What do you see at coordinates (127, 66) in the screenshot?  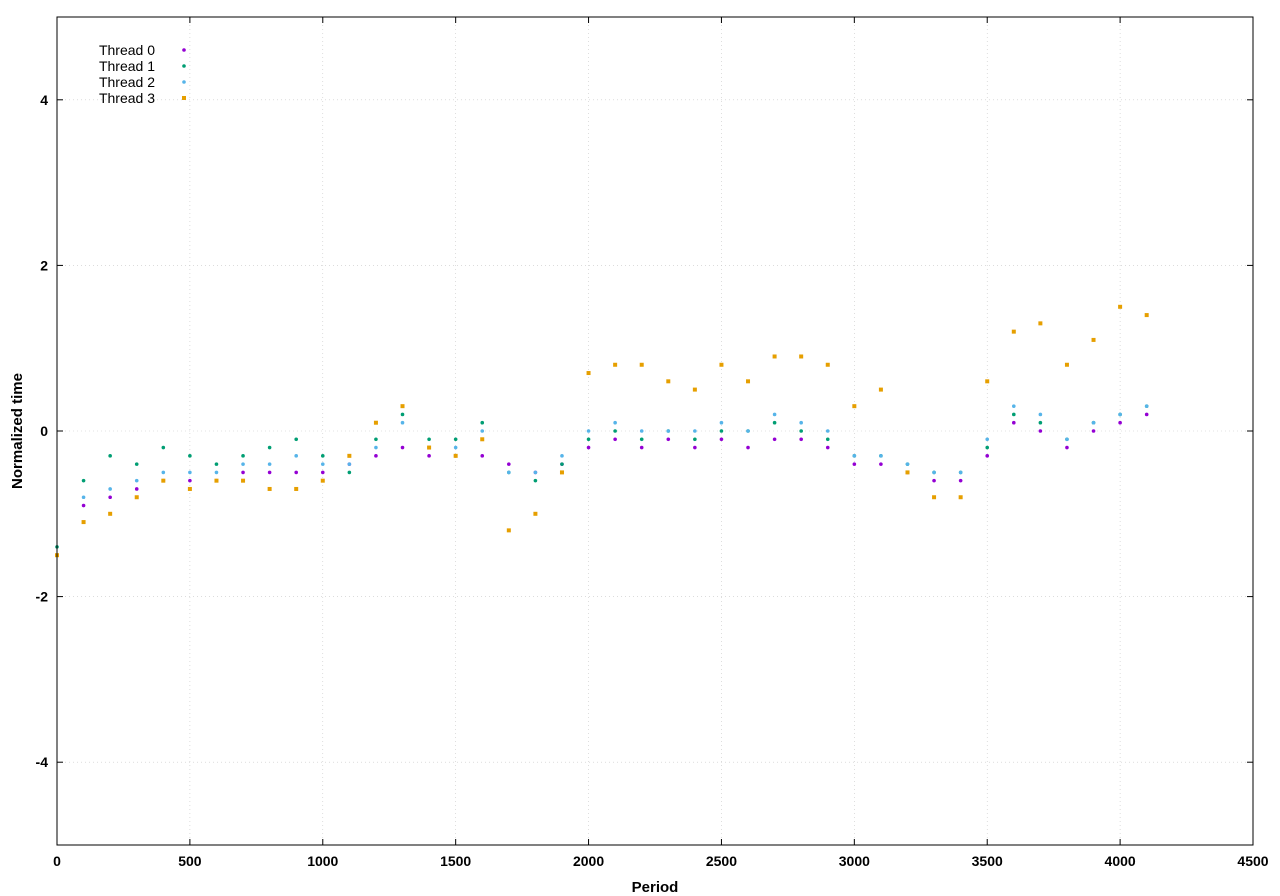 I see `legend-label: Thread 1` at bounding box center [127, 66].